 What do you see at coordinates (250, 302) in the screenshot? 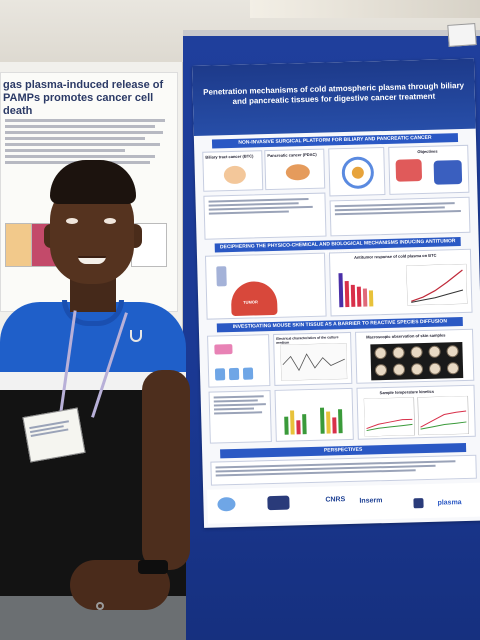
I see `tumor-label: TUMOR` at bounding box center [250, 302].